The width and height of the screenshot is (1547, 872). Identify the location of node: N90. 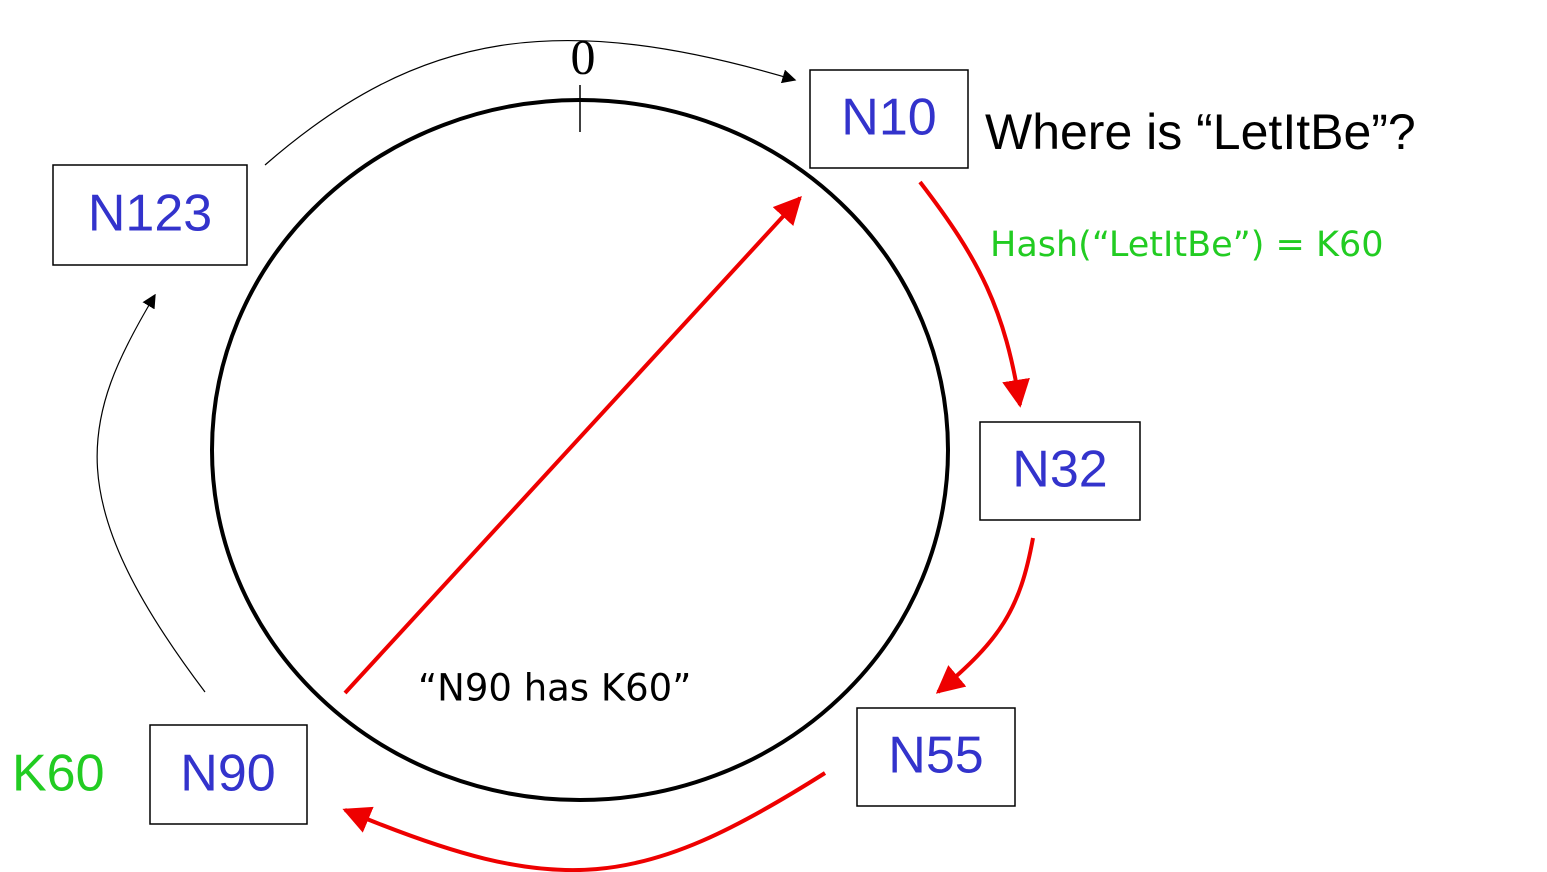
(228, 774).